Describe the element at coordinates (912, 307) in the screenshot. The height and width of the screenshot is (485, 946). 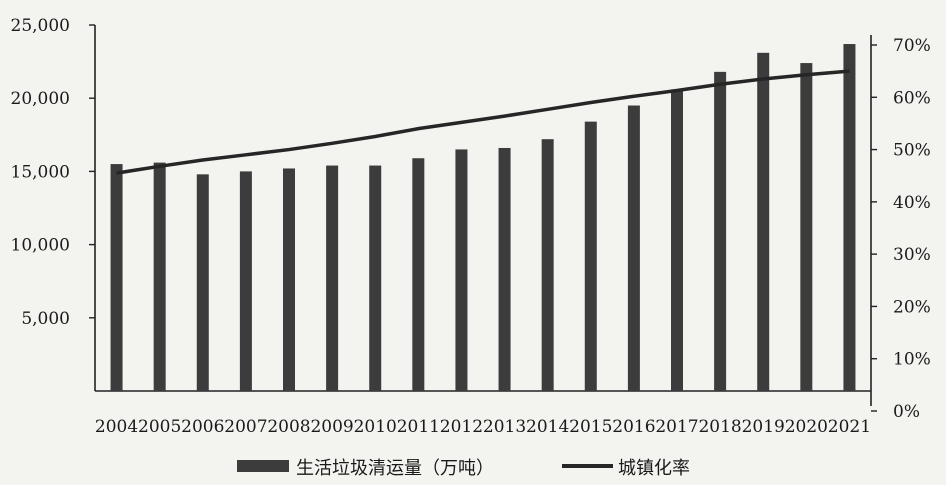
I see `right-tick-label: 20%` at that location.